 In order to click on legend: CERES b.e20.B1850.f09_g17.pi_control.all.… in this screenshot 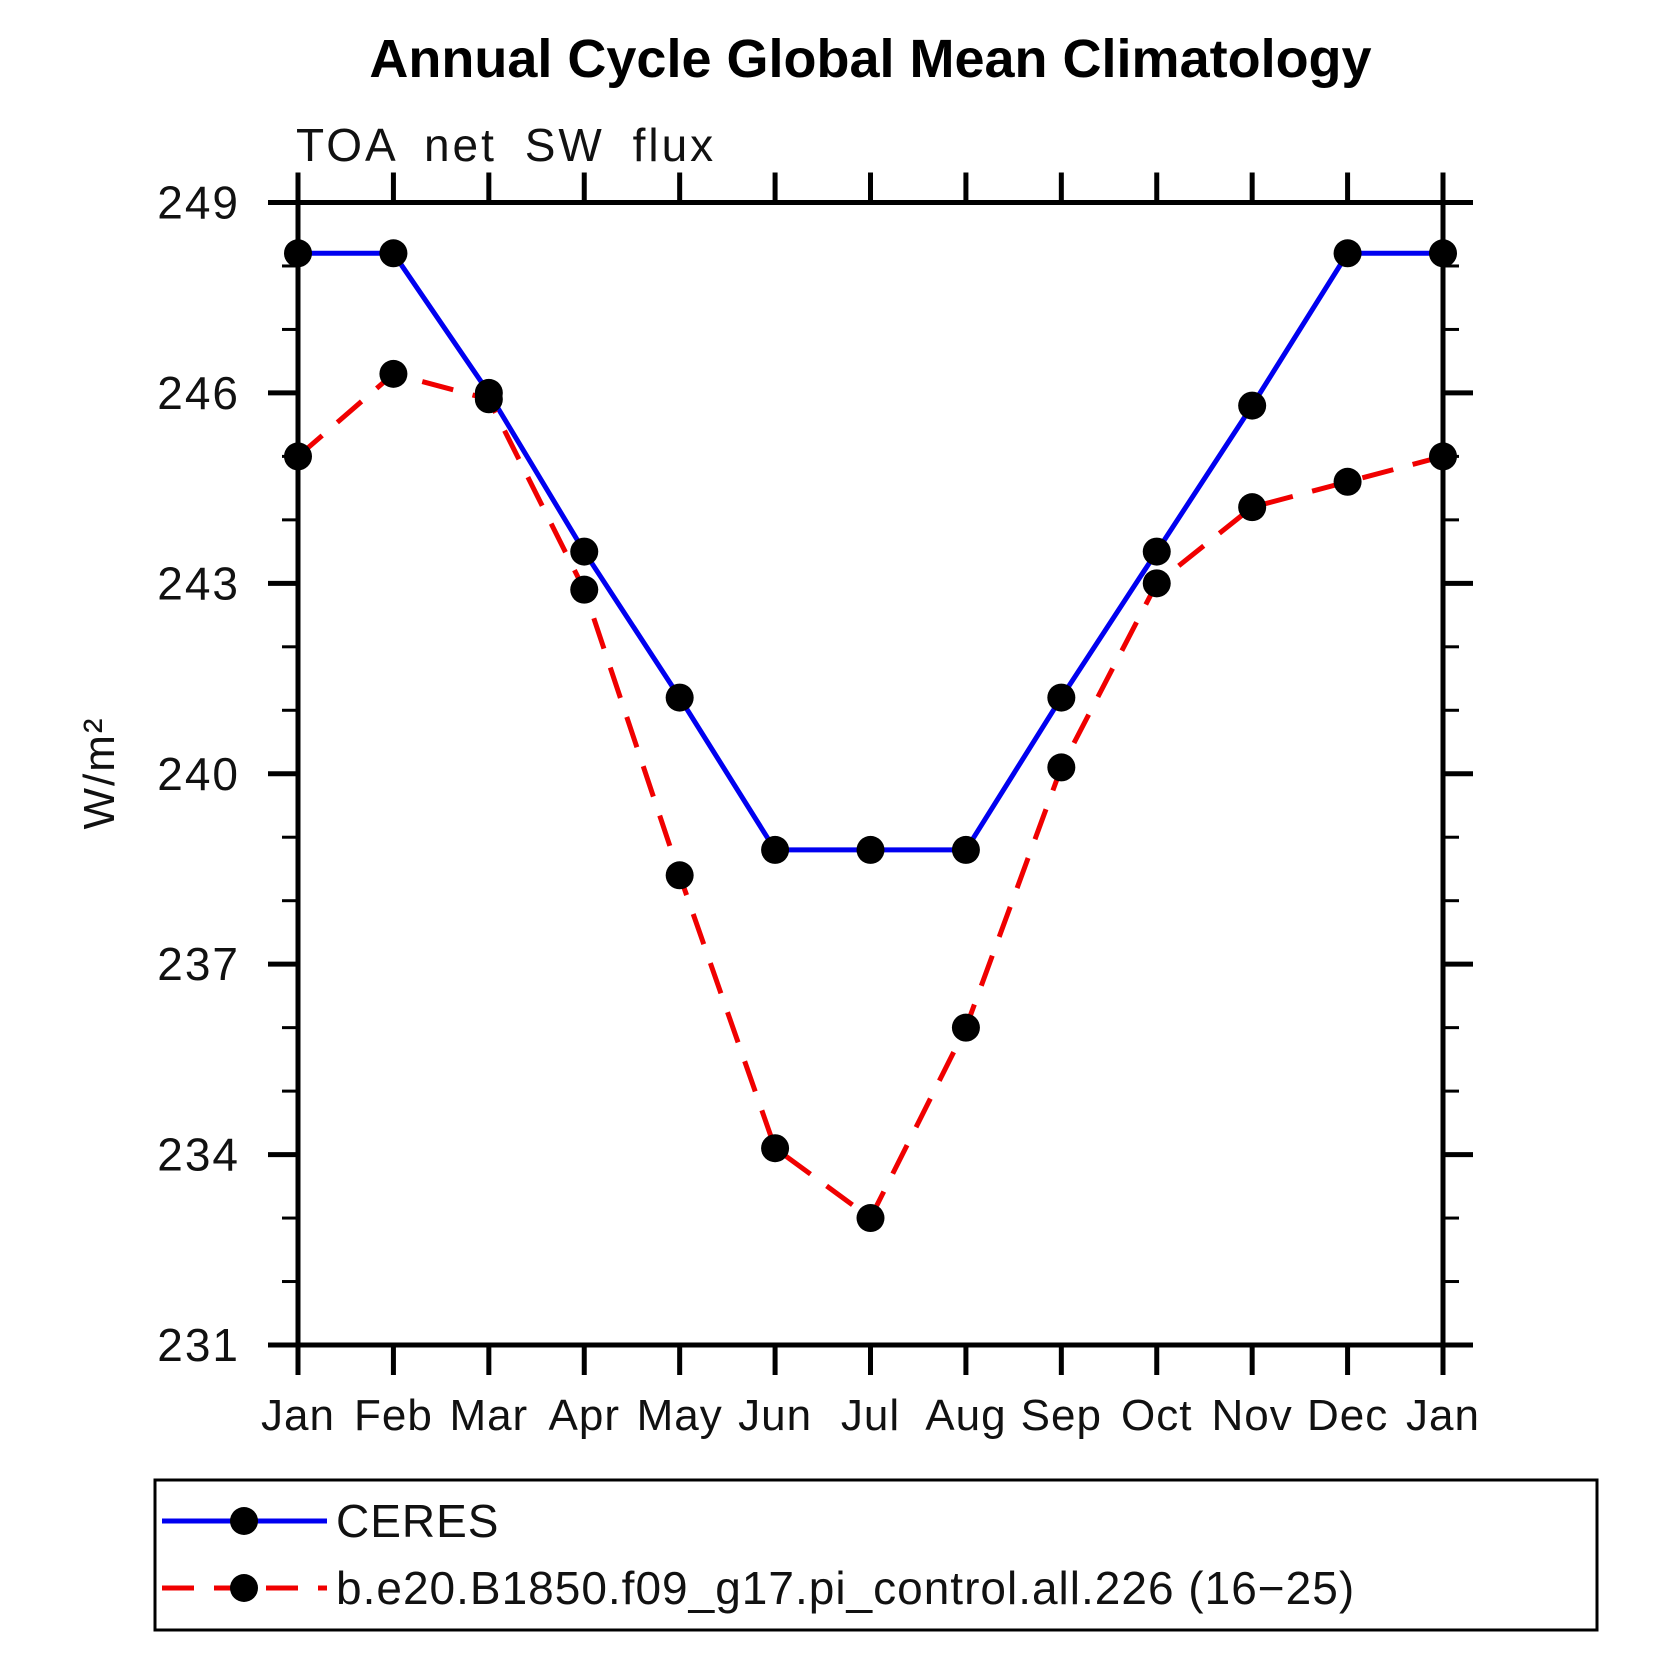, I will do `click(876, 1555)`.